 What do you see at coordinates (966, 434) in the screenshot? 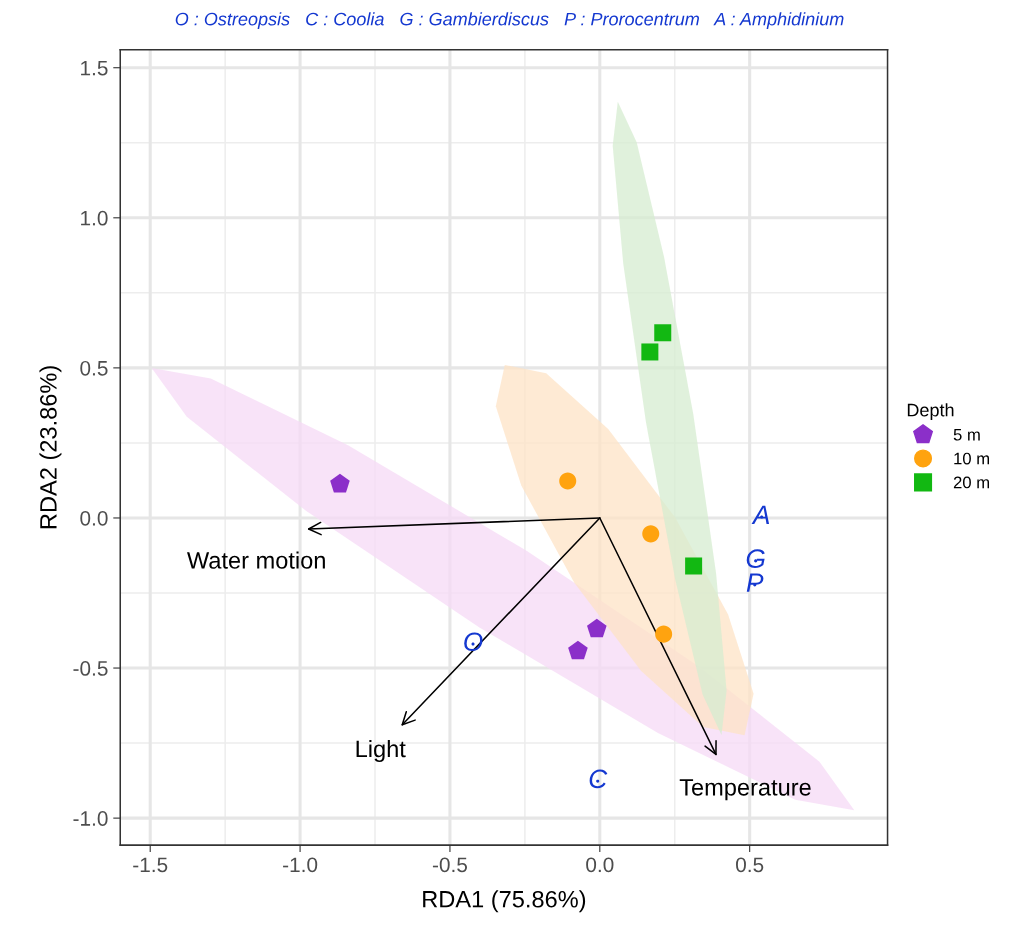
I see `legend-label: 5 m` at bounding box center [966, 434].